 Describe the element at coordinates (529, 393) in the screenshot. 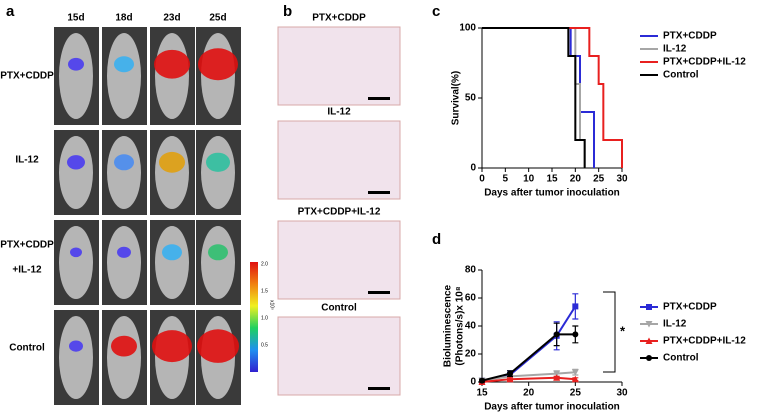

I see `x-tick-label: 20` at that location.